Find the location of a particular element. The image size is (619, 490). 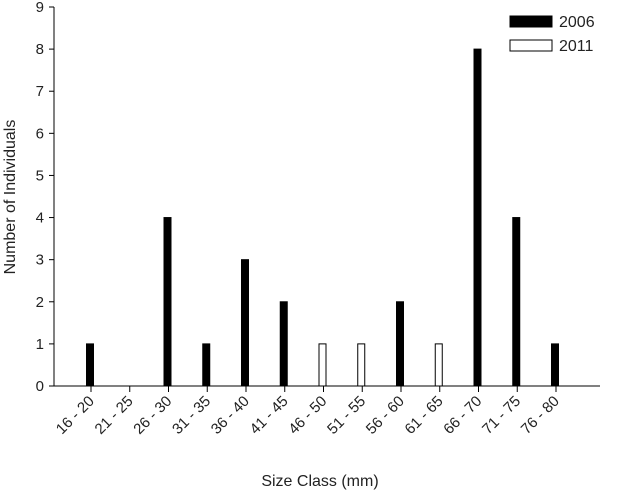

x-tick-label: 76 - 80 is located at coordinates (540, 415).